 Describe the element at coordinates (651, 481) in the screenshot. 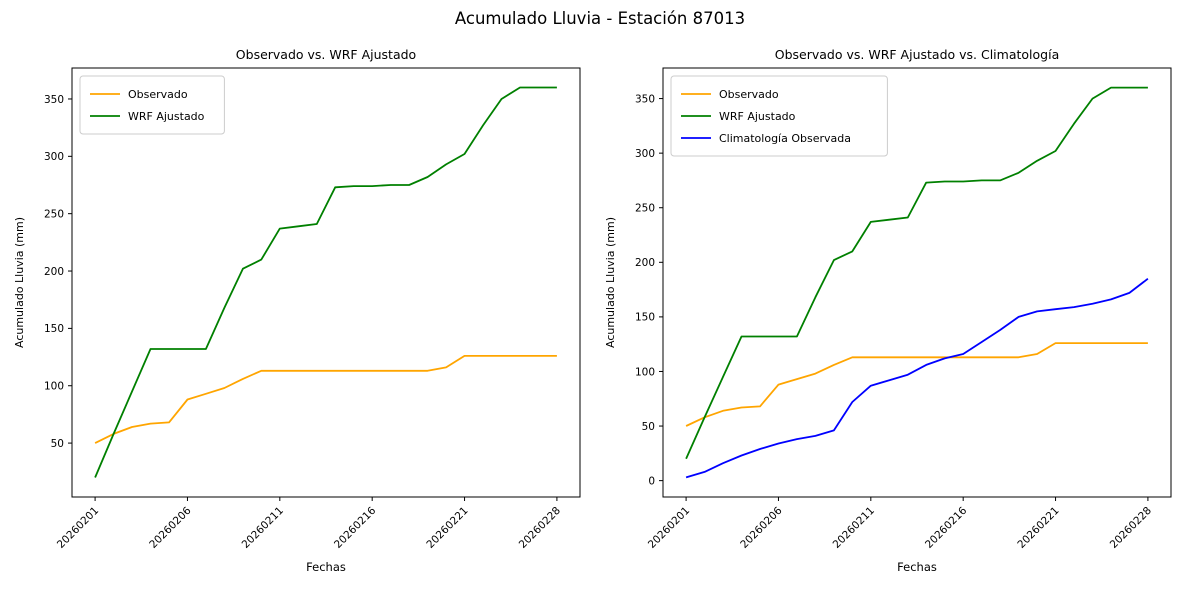

I see `y-tick-label: 0` at that location.